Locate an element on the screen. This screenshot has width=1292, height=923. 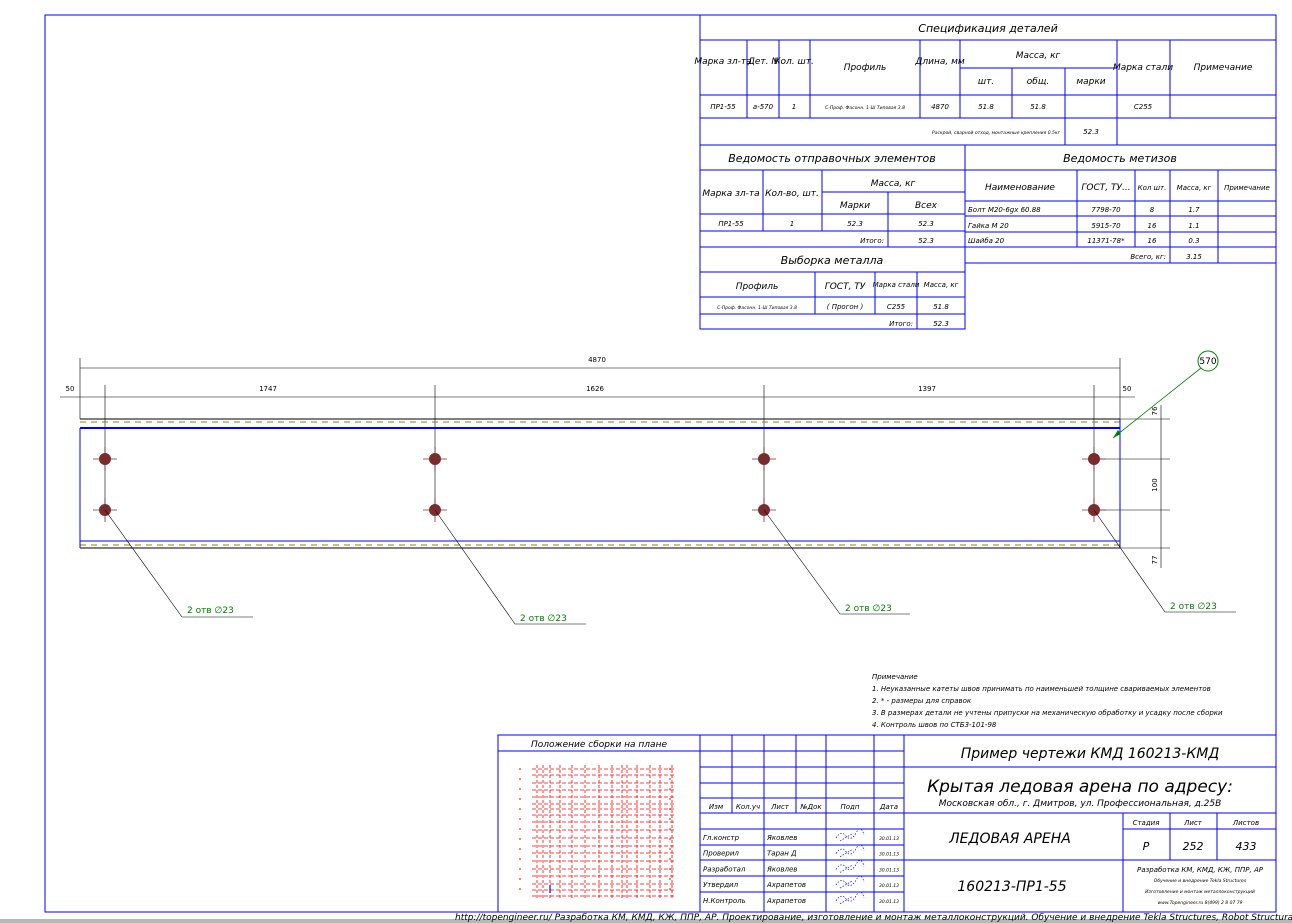
metal-row-mass: 51.8 is located at coordinates (941, 307).